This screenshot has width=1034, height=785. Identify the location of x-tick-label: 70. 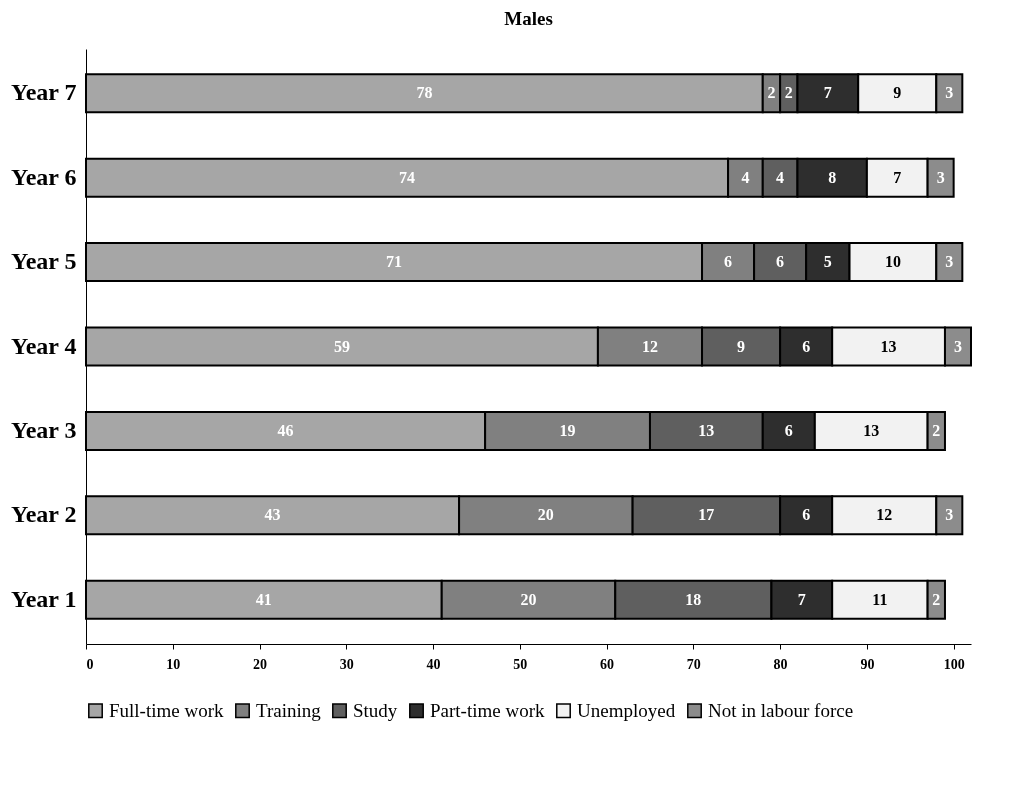
(693, 664).